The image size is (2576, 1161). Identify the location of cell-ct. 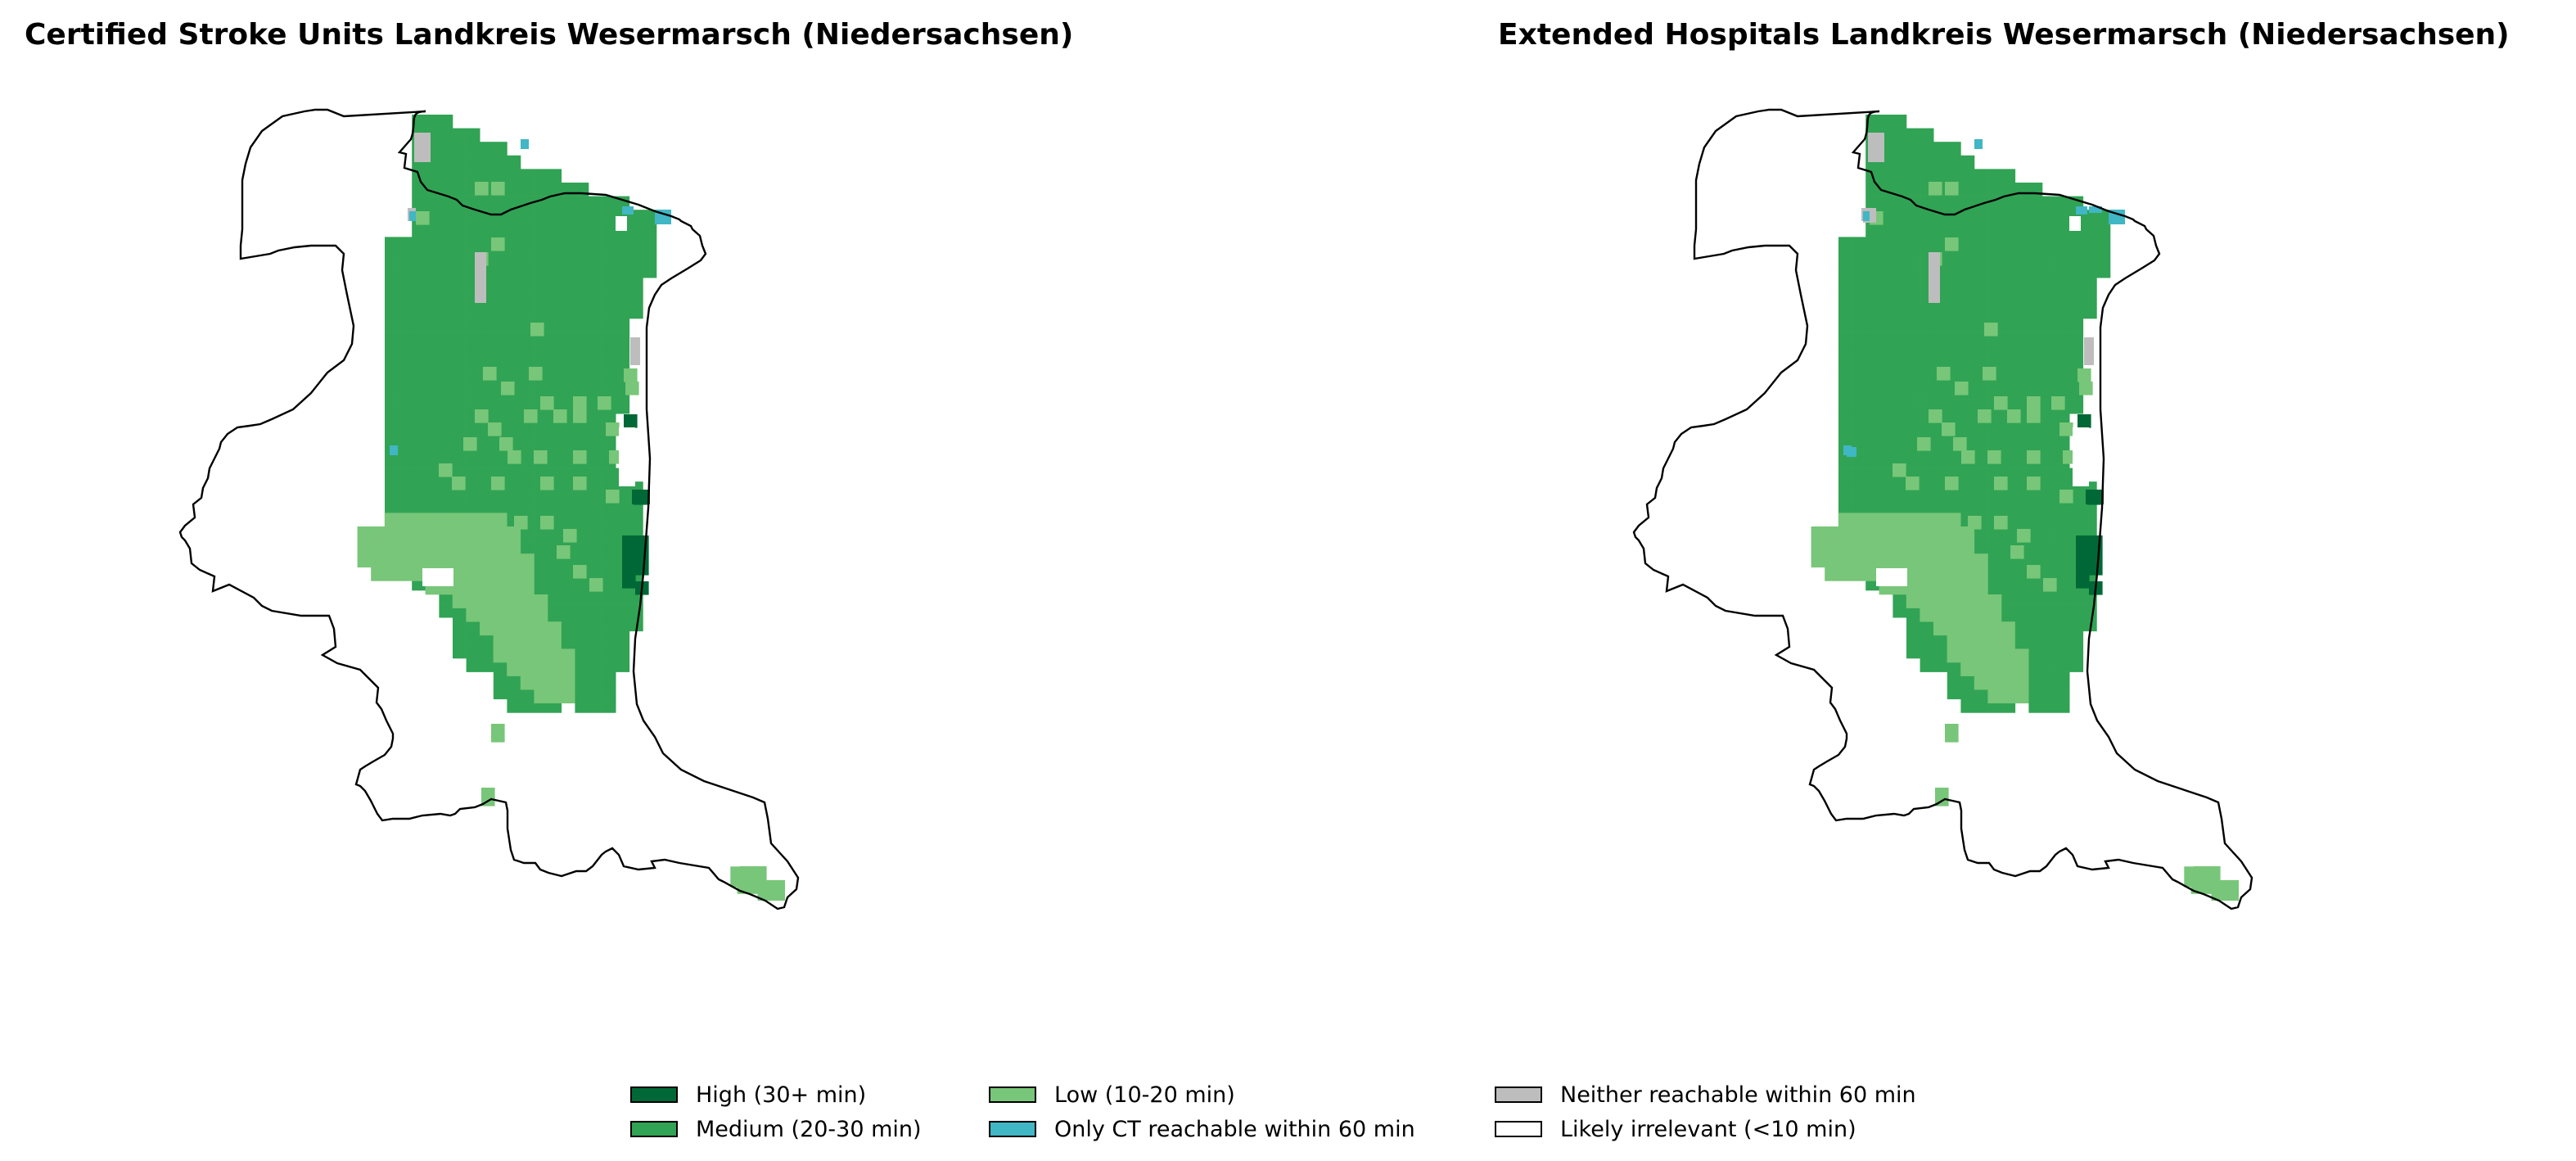
(2081, 210).